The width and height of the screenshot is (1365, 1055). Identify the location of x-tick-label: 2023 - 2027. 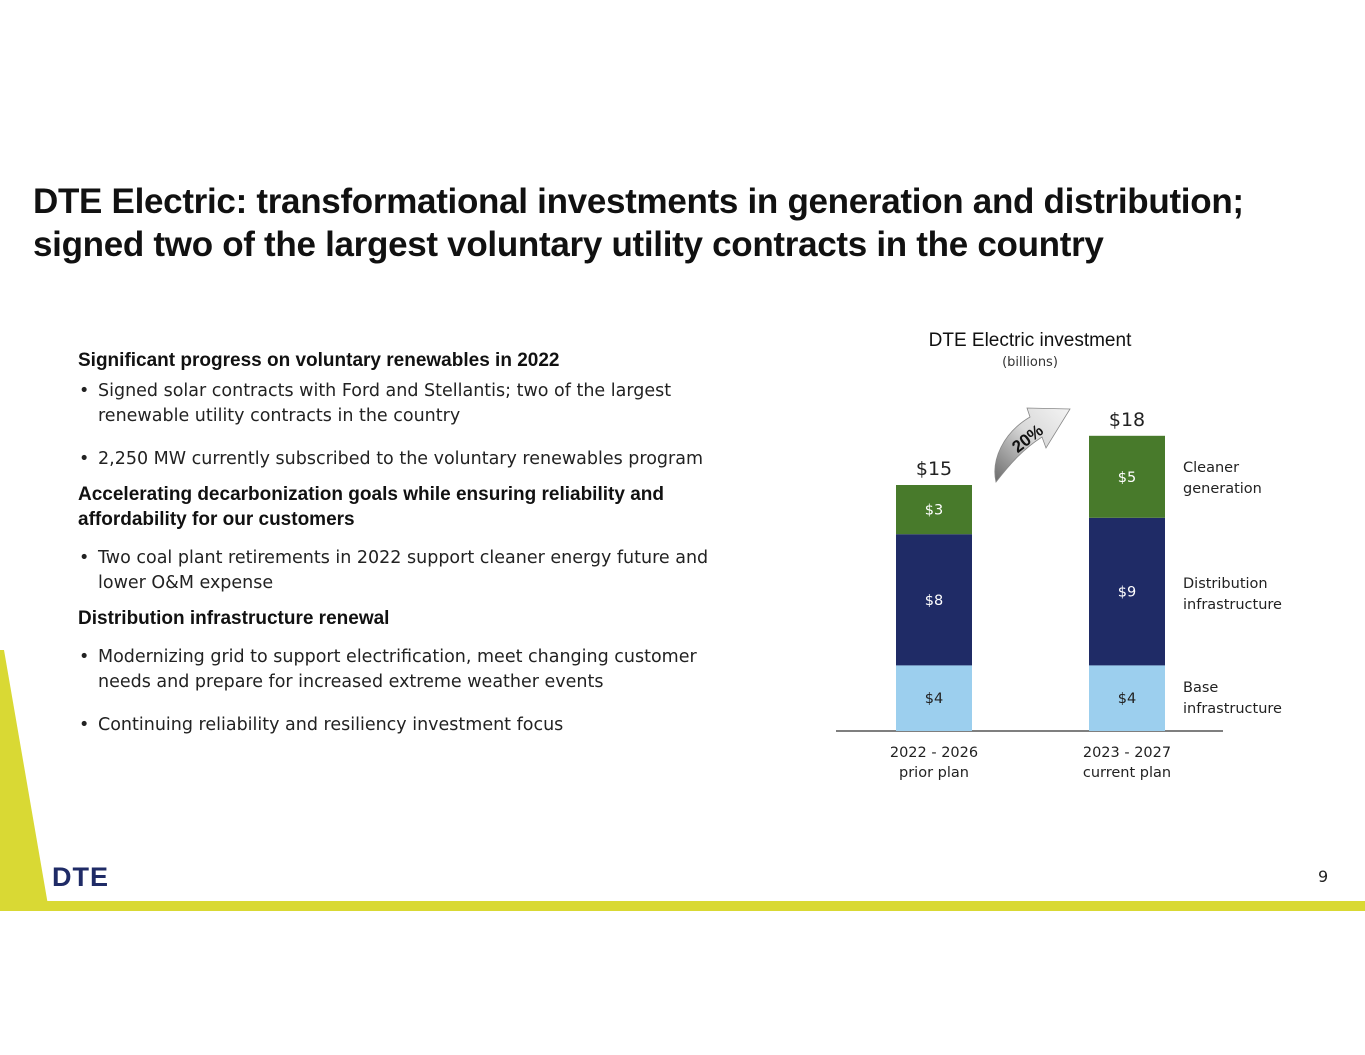
(1127, 753).